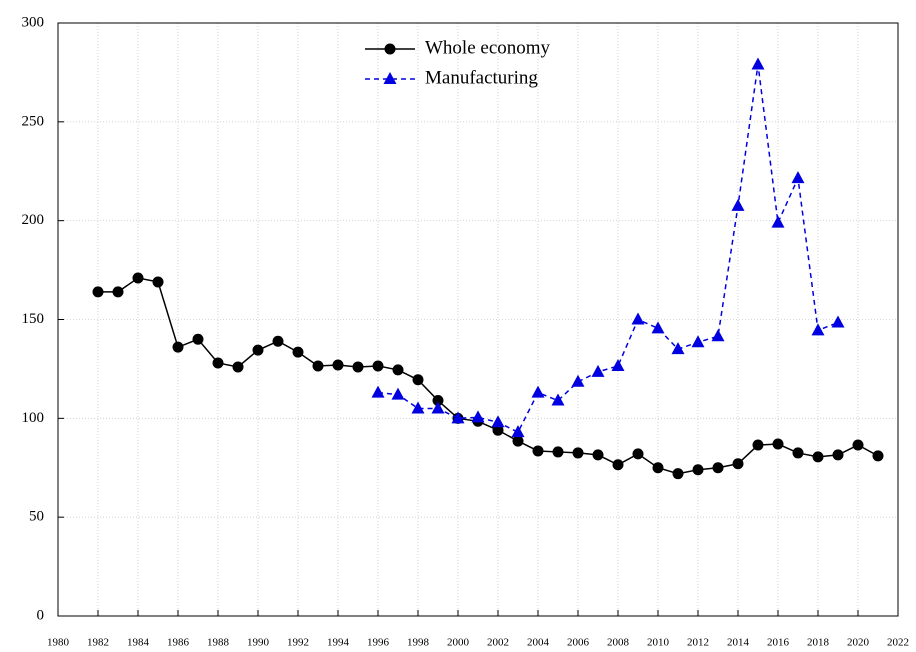 This screenshot has height=652, width=916. I want to click on x-tick-label: 2020, so click(858, 643).